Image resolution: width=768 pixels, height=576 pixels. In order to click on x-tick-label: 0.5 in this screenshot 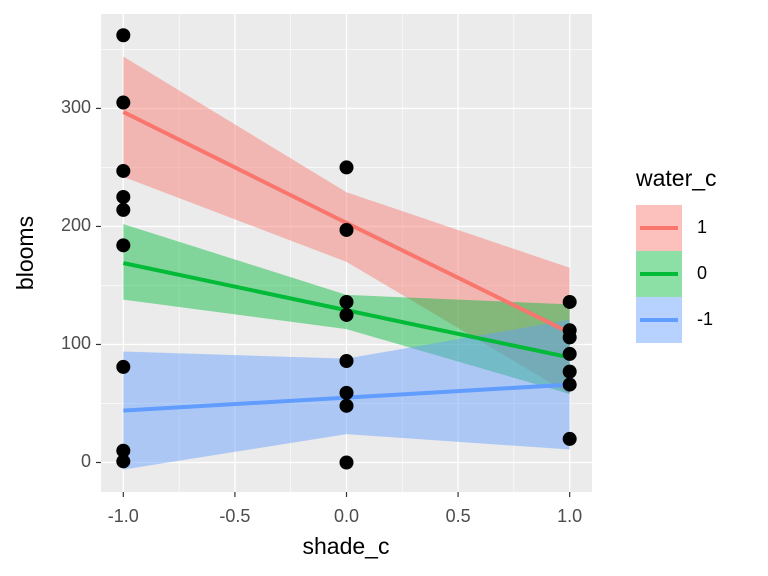, I will do `click(458, 516)`.